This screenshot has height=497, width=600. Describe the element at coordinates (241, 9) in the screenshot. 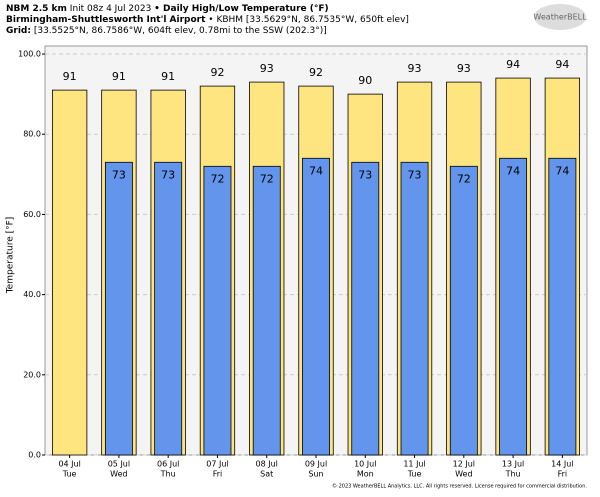

I see `product: • Daily High/Low Temperature (°F)` at that location.